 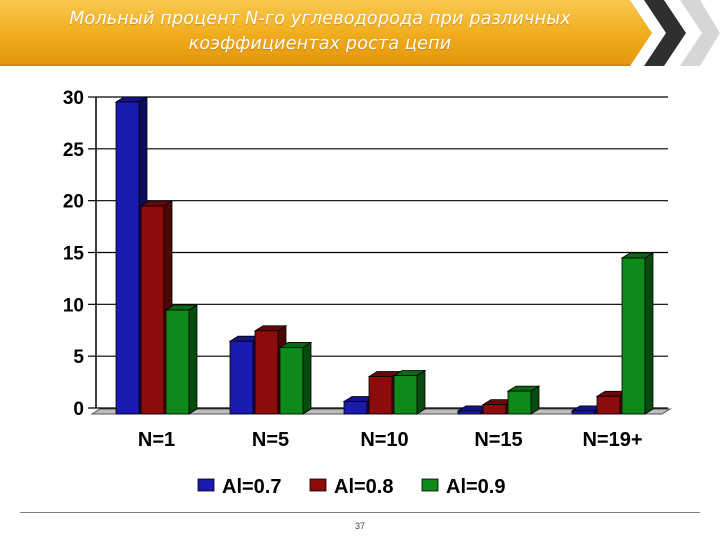 I want to click on x-category-label: N=1, so click(x=156, y=440).